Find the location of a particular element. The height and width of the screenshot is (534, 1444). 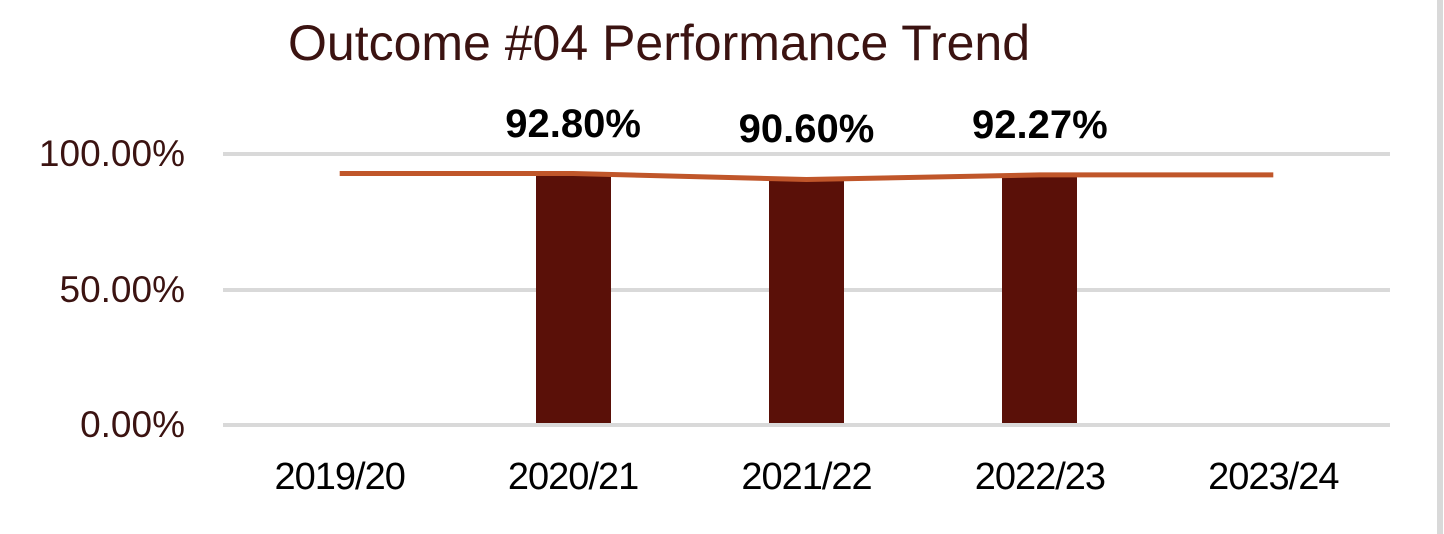

x-tick-label-2021-22: 2021/22 is located at coordinates (806, 477).